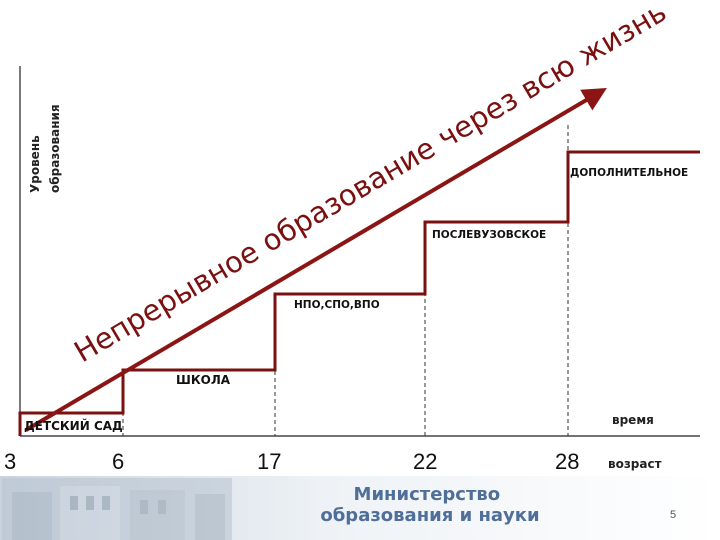 The height and width of the screenshot is (540, 720). I want to click on stage-label-school: ШКОЛА, so click(203, 380).